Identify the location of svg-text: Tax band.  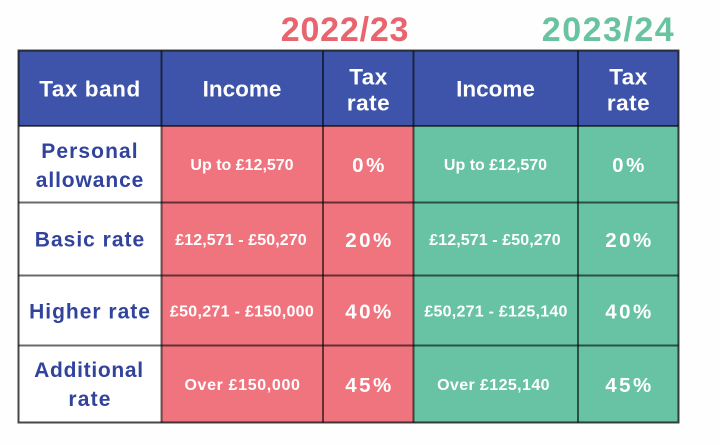
(90, 89).